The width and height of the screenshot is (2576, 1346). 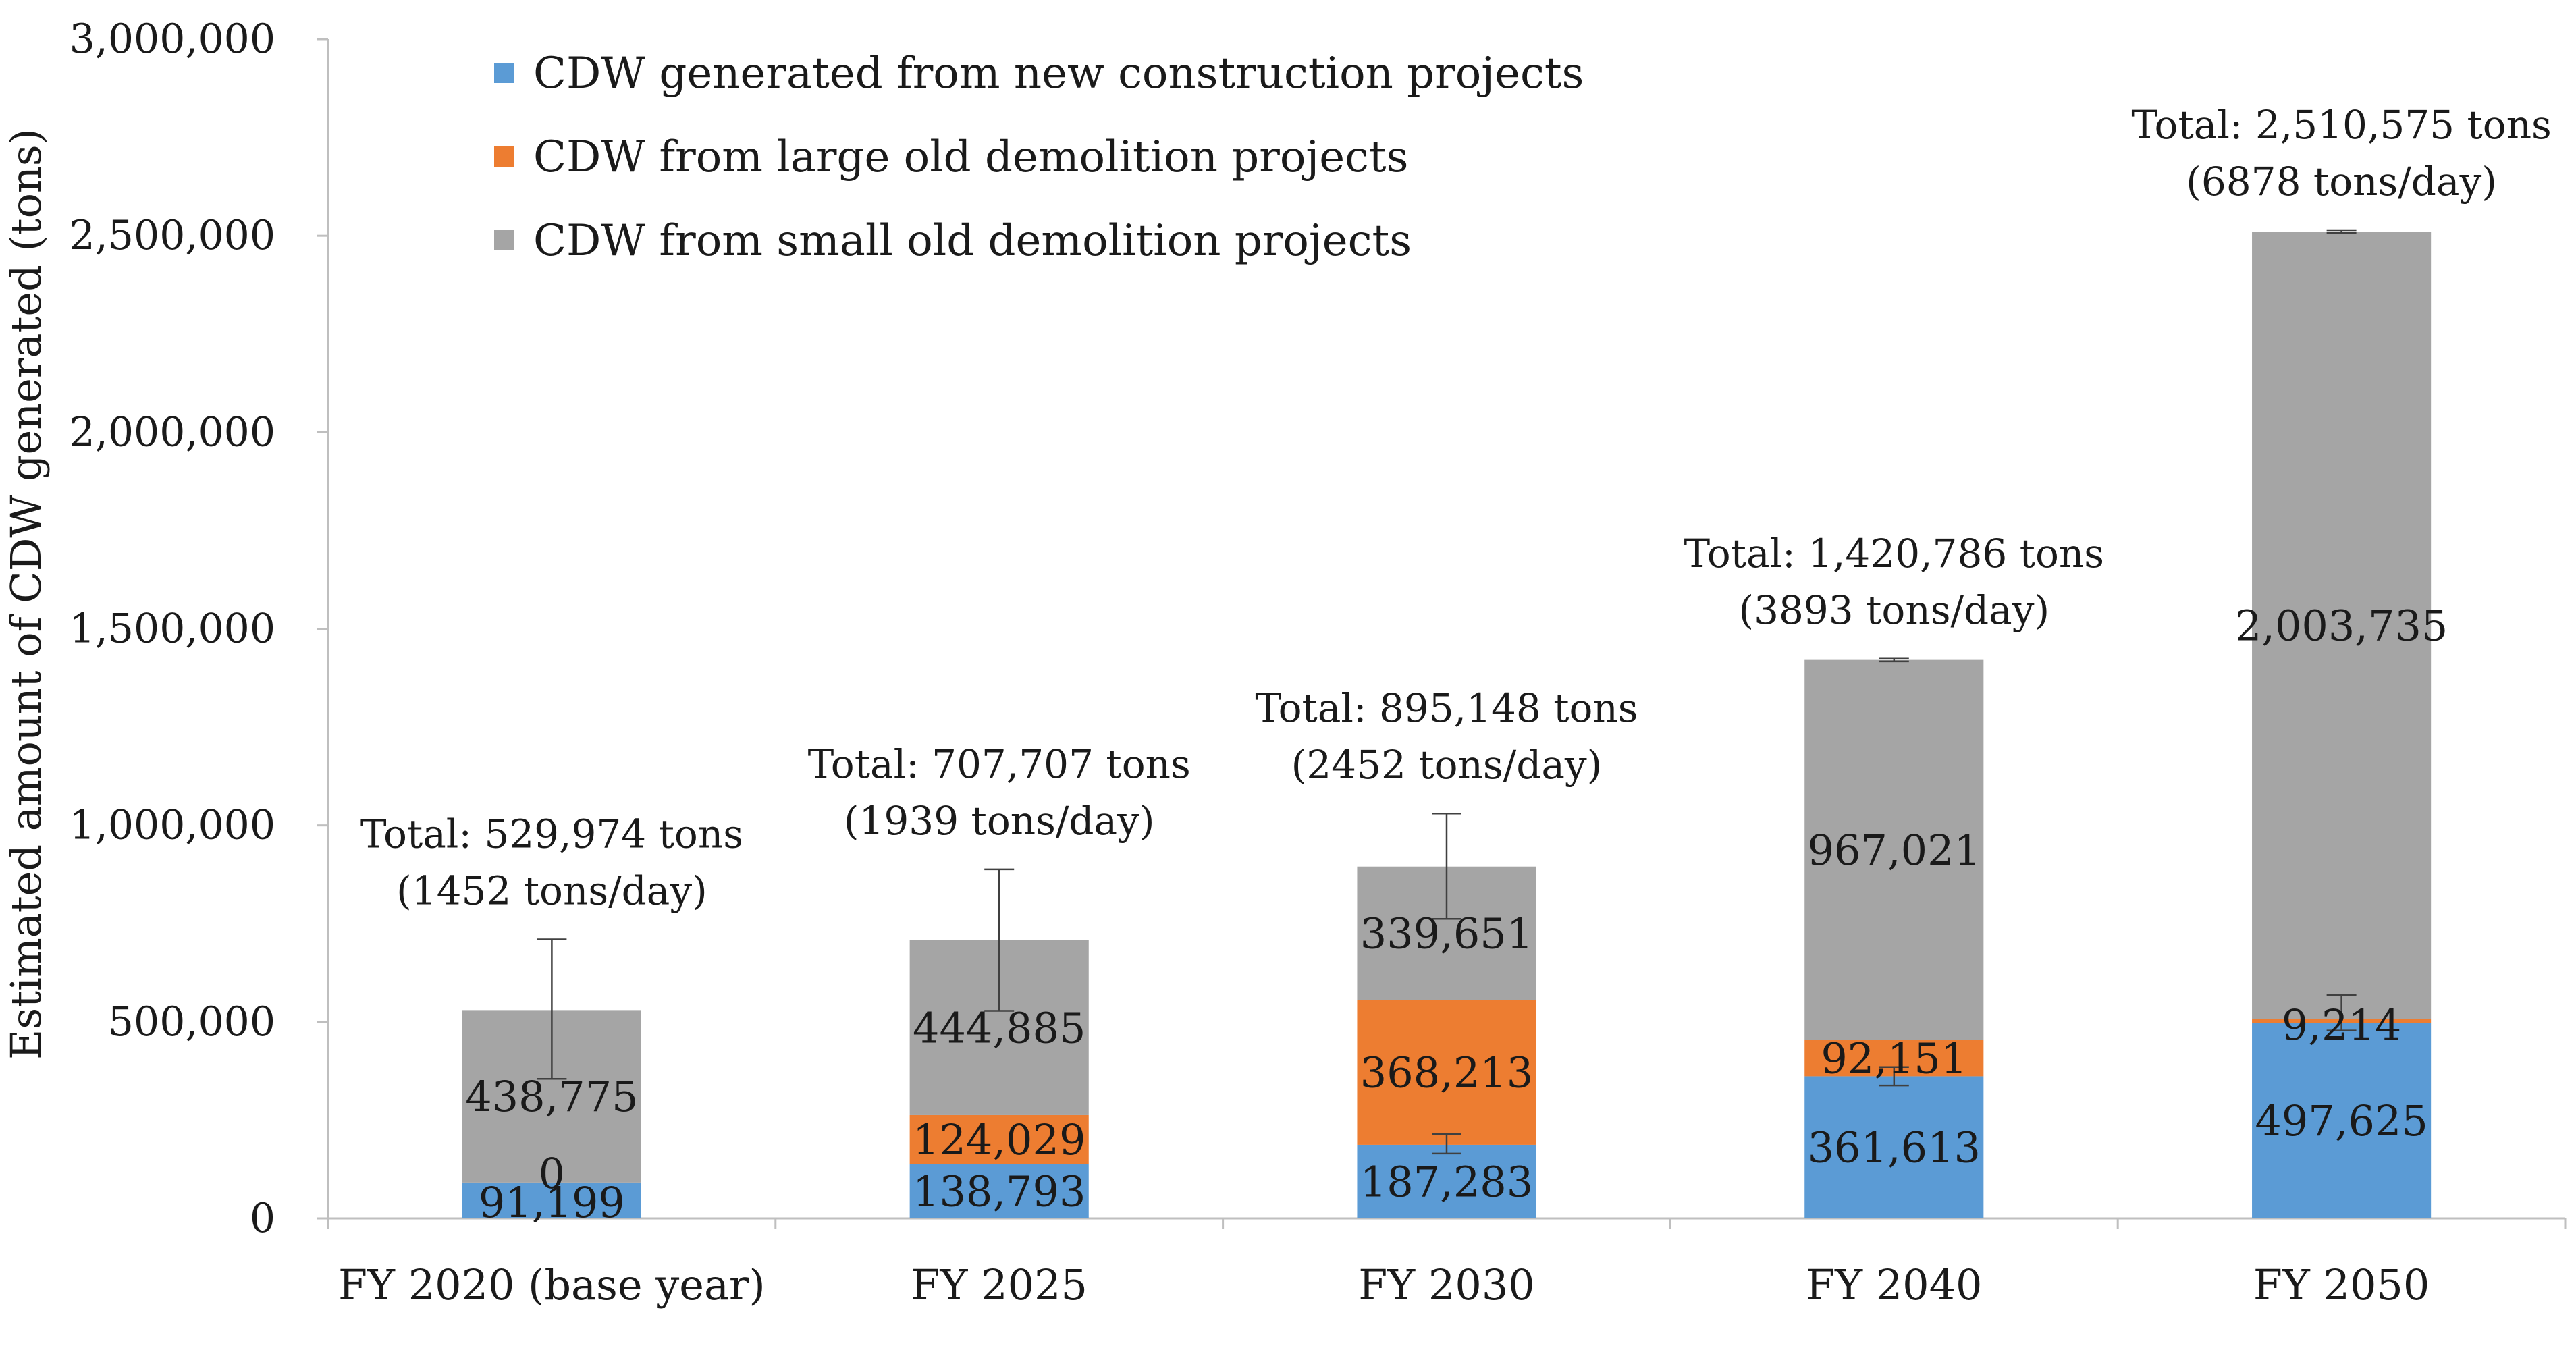 I want to click on segment-value-label: 124,029, so click(x=999, y=1139).